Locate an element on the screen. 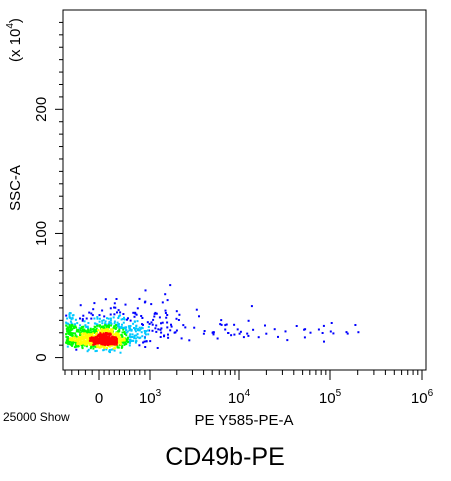  x-tick-label: 103 is located at coordinates (150, 397).